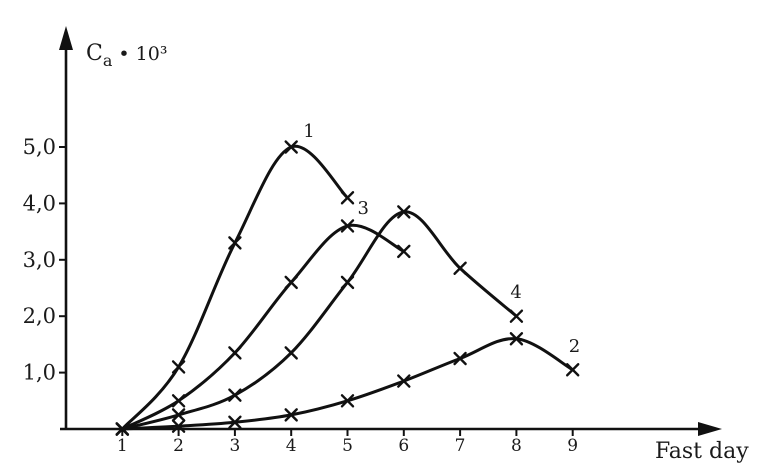 The height and width of the screenshot is (472, 768). Describe the element at coordinates (702, 451) in the screenshot. I see `x-axis-title: Fast day` at that location.